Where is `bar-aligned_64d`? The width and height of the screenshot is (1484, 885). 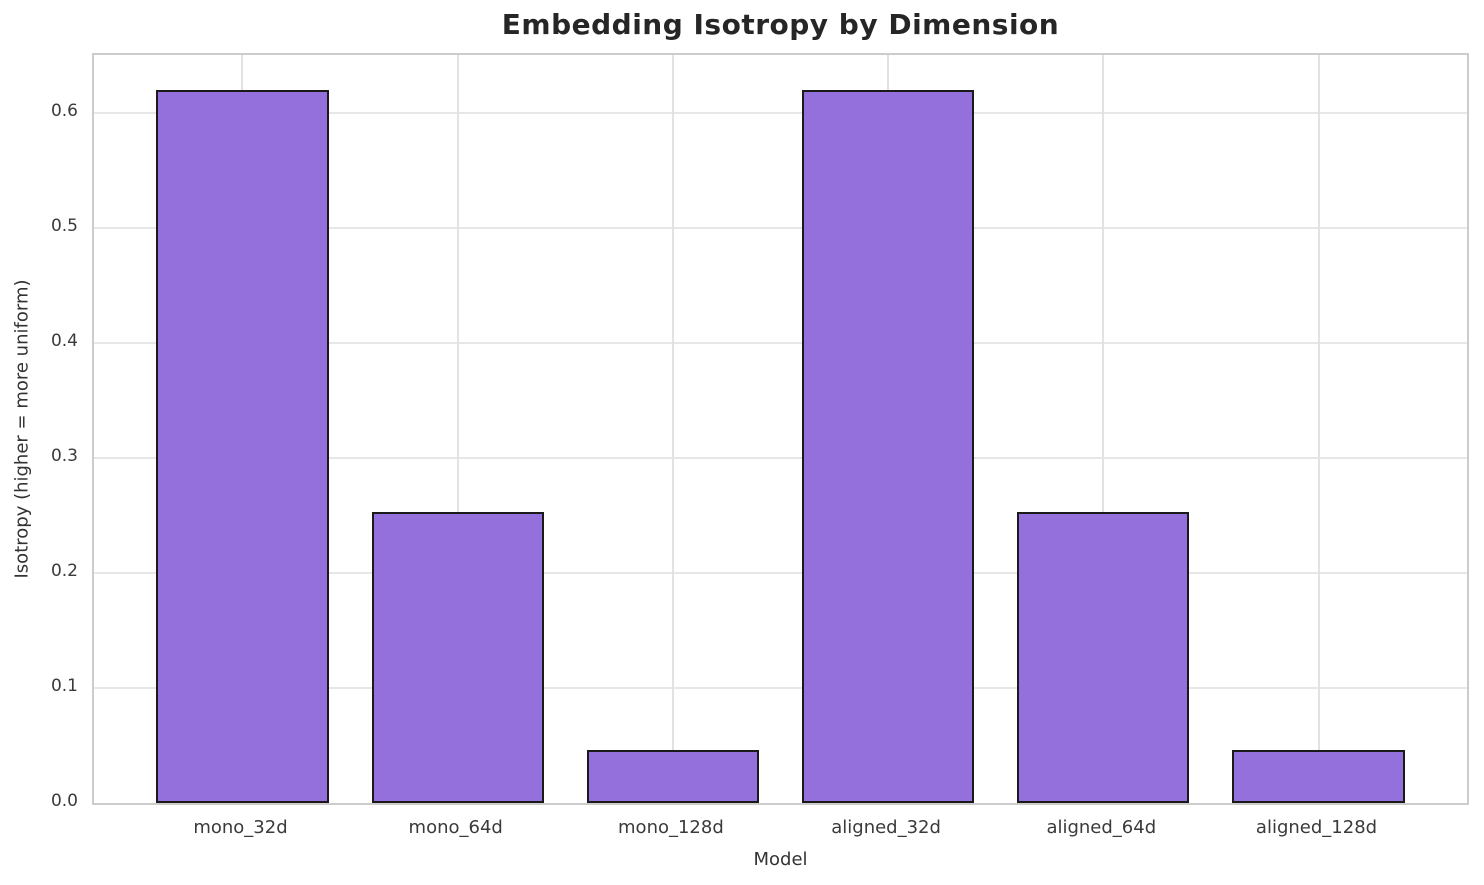 bar-aligned_64d is located at coordinates (1103, 657).